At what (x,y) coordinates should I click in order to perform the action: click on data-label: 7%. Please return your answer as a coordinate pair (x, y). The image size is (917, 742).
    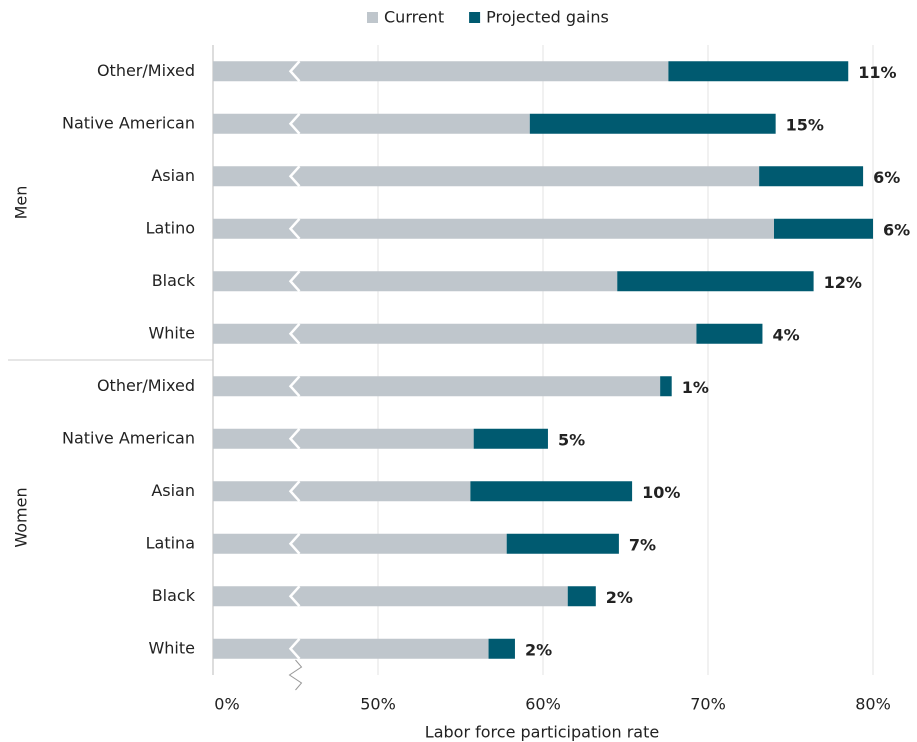
    Looking at the image, I should click on (642, 544).